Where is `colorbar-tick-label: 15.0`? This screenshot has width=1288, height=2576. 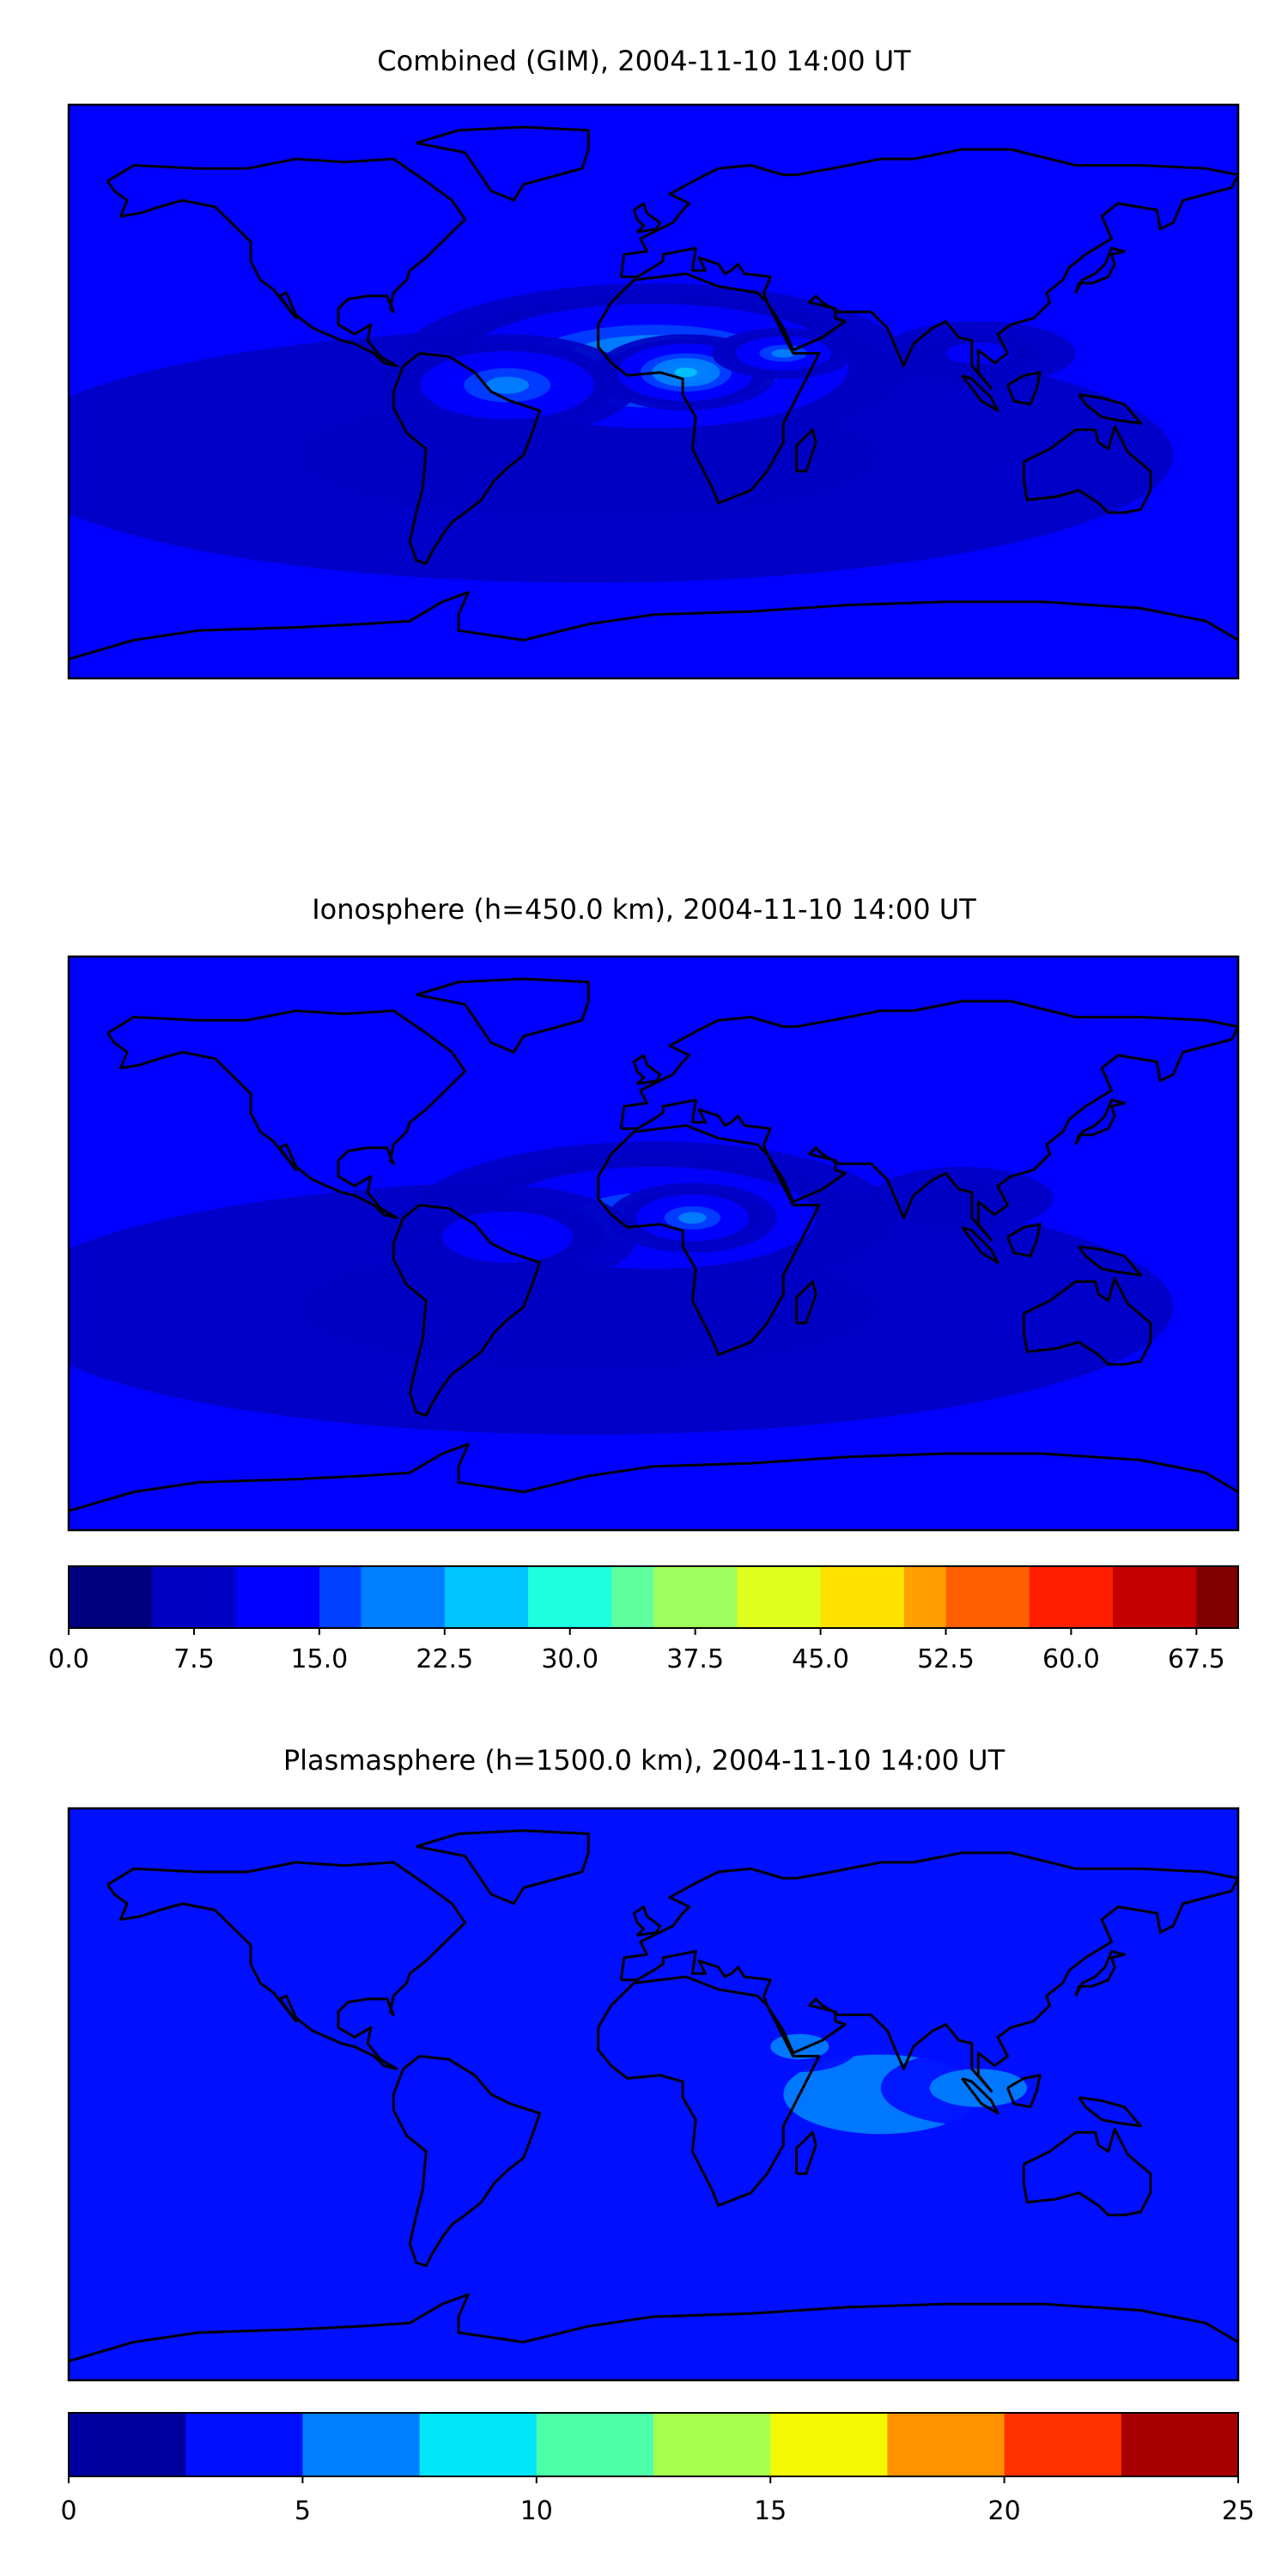
colorbar-tick-label: 15.0 is located at coordinates (319, 1659).